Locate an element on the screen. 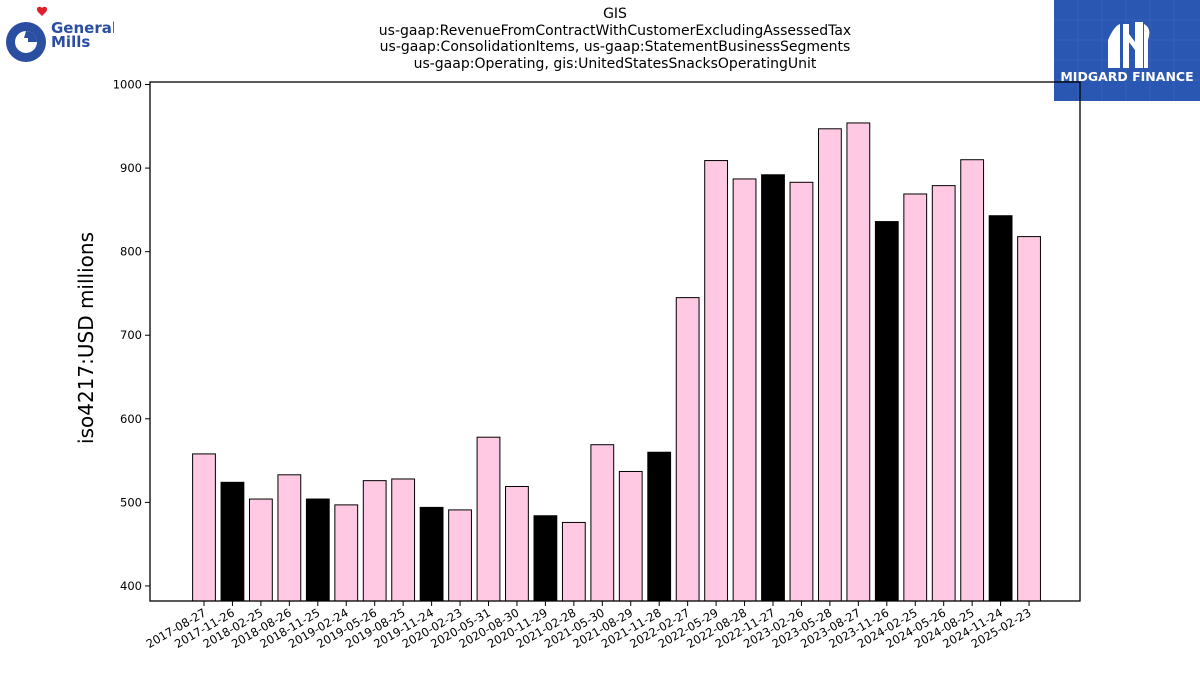 Image resolution: width=1200 pixels, height=675 pixels. y-tick-label: 1000 is located at coordinates (127, 85).